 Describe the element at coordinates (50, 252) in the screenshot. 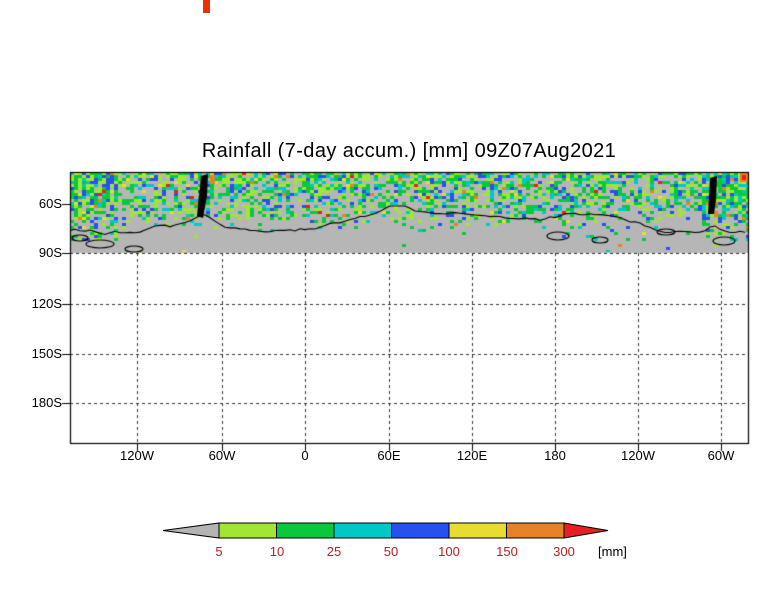

I see `y-tick-label: 90S` at that location.